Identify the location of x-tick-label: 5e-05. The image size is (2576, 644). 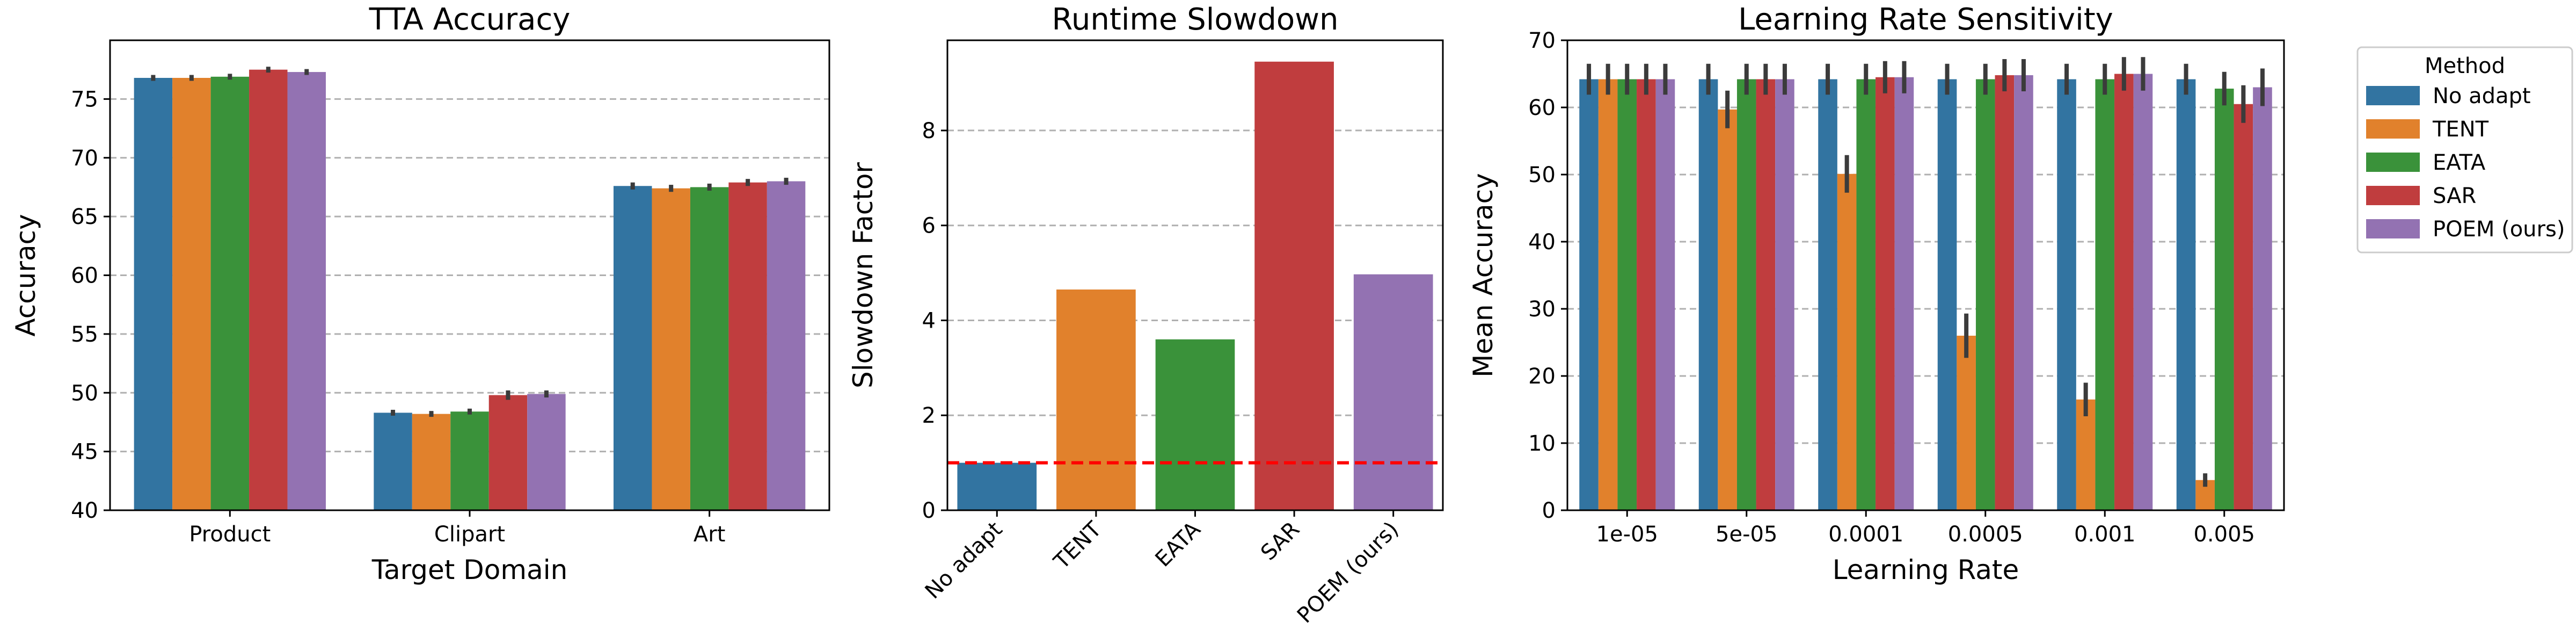
(1747, 534).